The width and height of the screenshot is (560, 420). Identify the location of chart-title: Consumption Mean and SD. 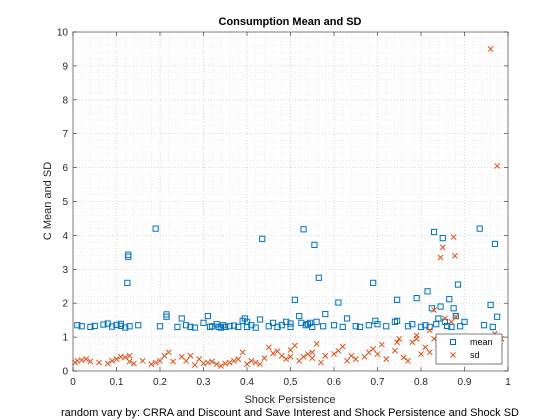
(290, 22).